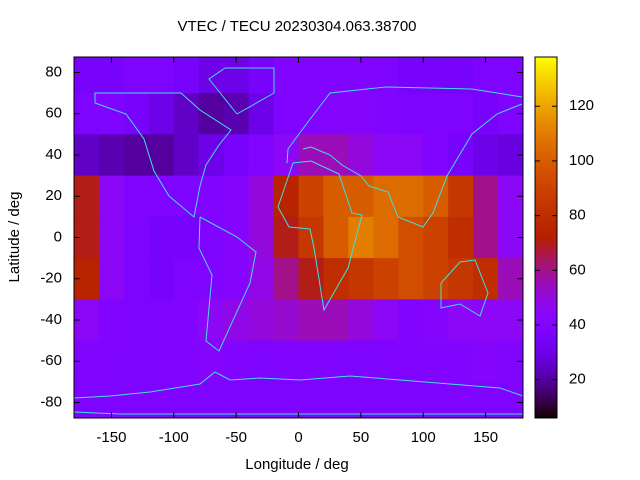  What do you see at coordinates (14, 237) in the screenshot?
I see `y-axis-label: Latitude / deg` at bounding box center [14, 237].